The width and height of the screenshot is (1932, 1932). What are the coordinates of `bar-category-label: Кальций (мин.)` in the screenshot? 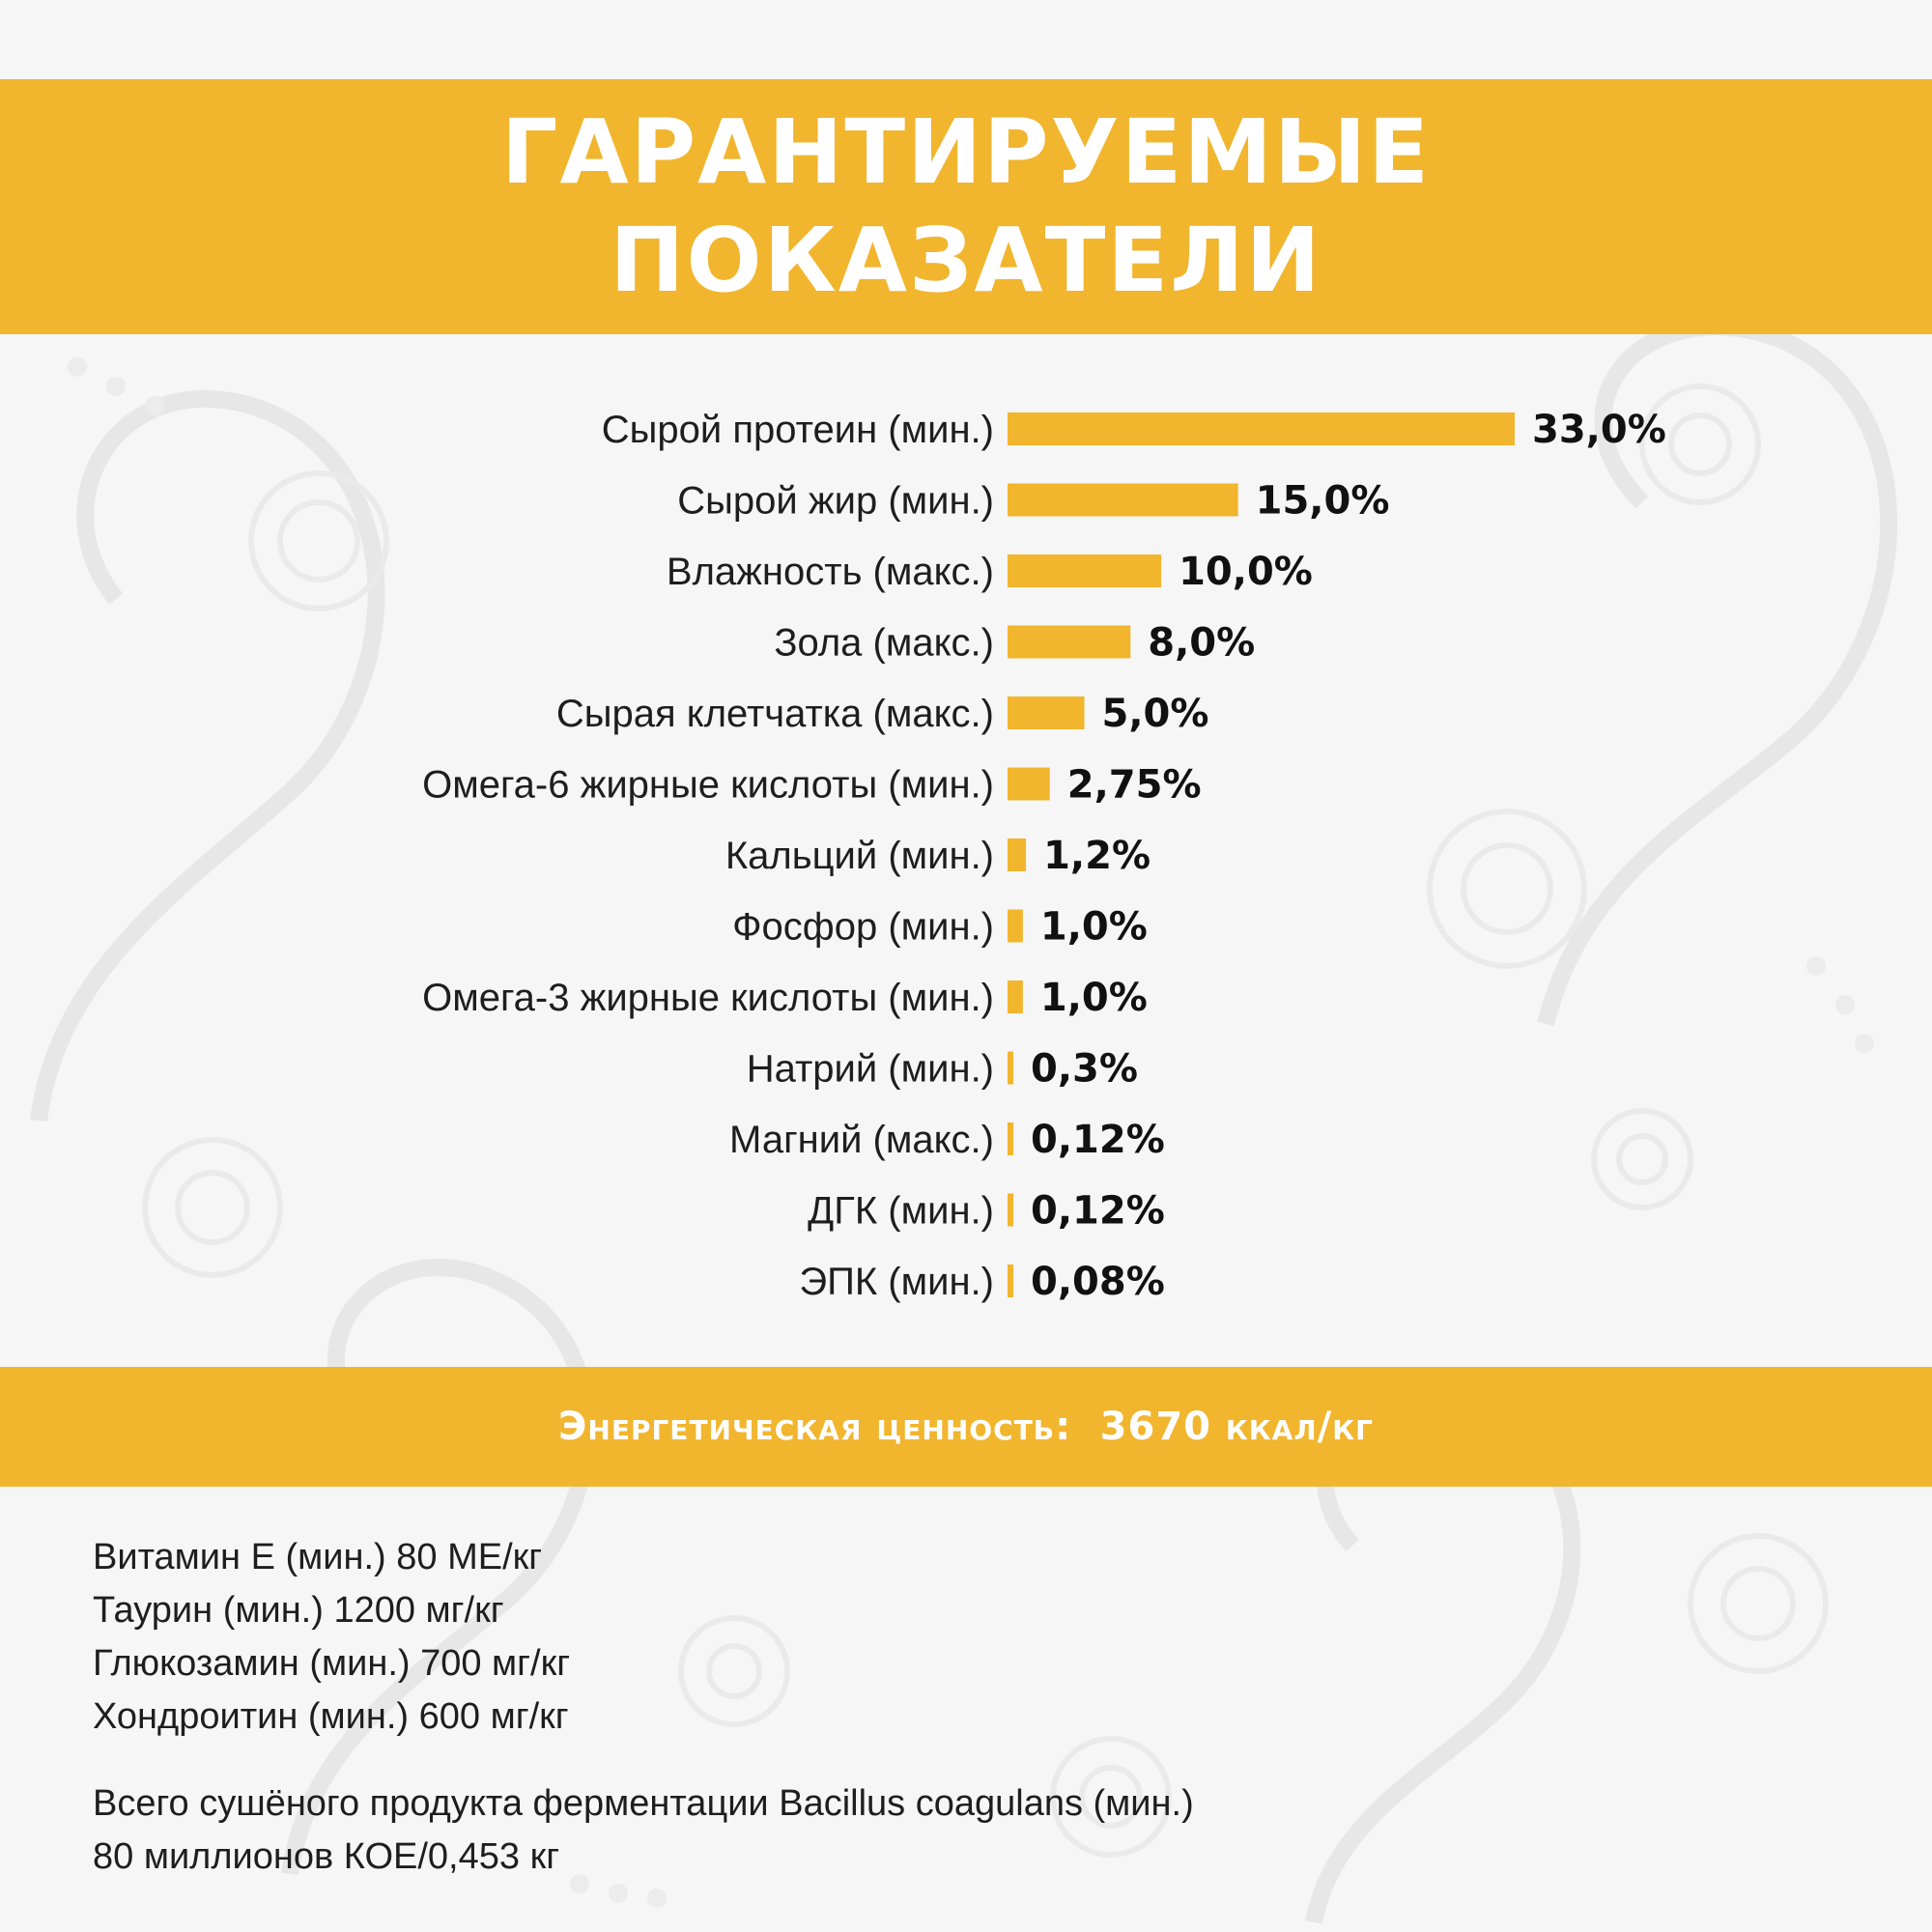 It's located at (859, 856).